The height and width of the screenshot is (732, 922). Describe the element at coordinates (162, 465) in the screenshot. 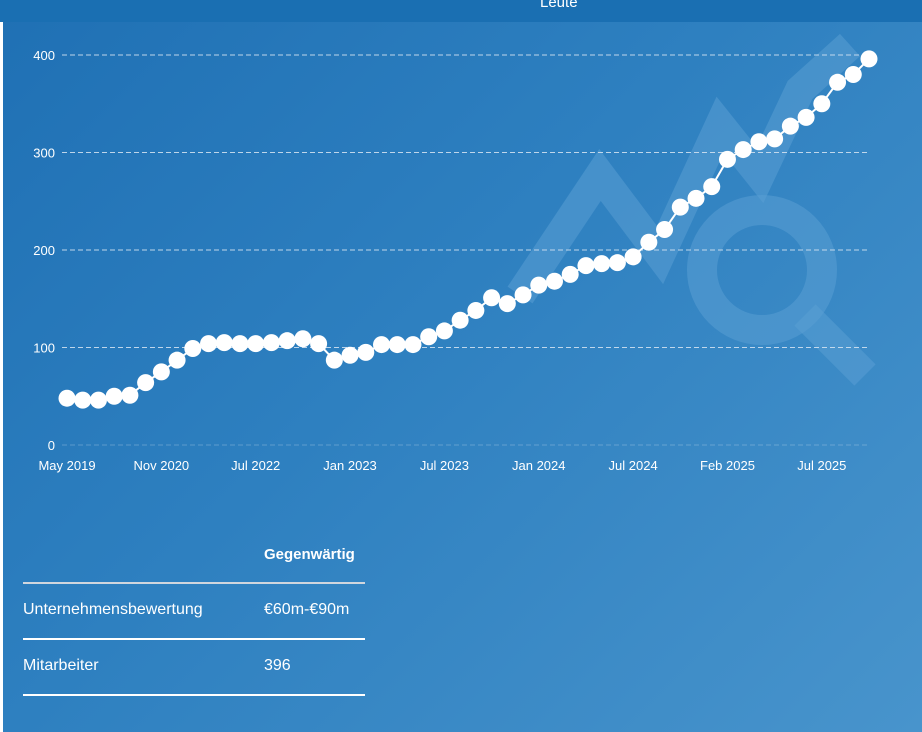

I see `x-tick-label: Nov 2020` at that location.